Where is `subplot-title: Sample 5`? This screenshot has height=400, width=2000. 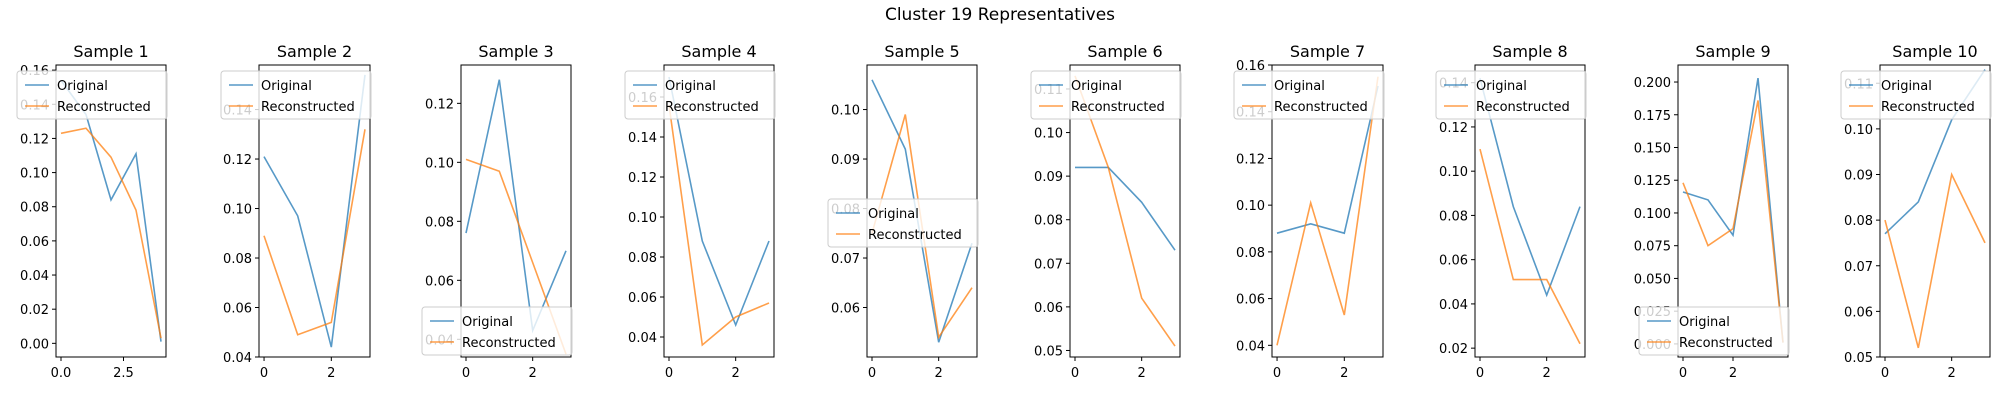 subplot-title: Sample 5 is located at coordinates (921, 51).